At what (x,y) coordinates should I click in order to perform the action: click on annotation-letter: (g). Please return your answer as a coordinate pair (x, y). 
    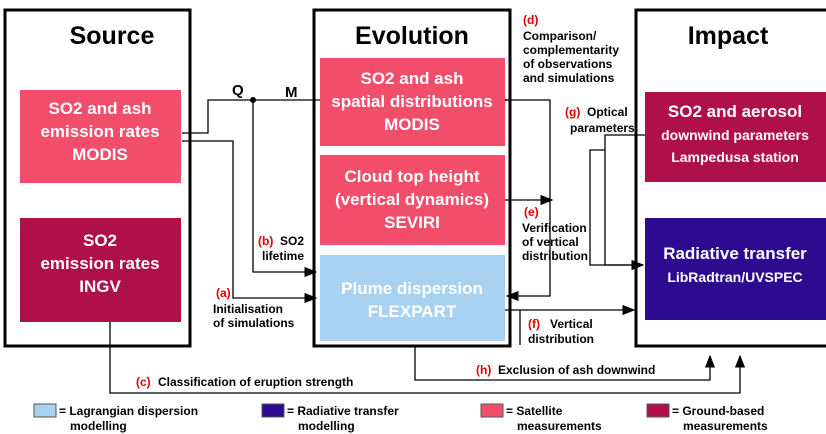
    Looking at the image, I should click on (572, 112).